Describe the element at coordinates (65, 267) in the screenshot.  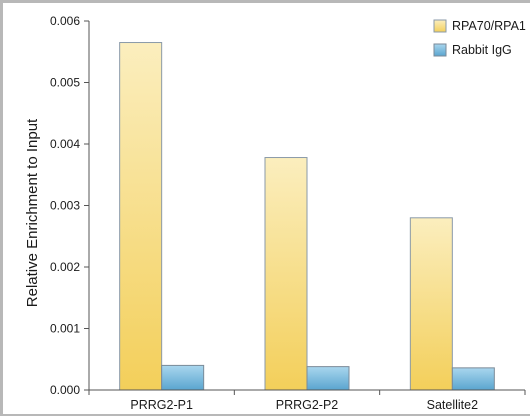
I see `y-tick-label: 0.002` at that location.